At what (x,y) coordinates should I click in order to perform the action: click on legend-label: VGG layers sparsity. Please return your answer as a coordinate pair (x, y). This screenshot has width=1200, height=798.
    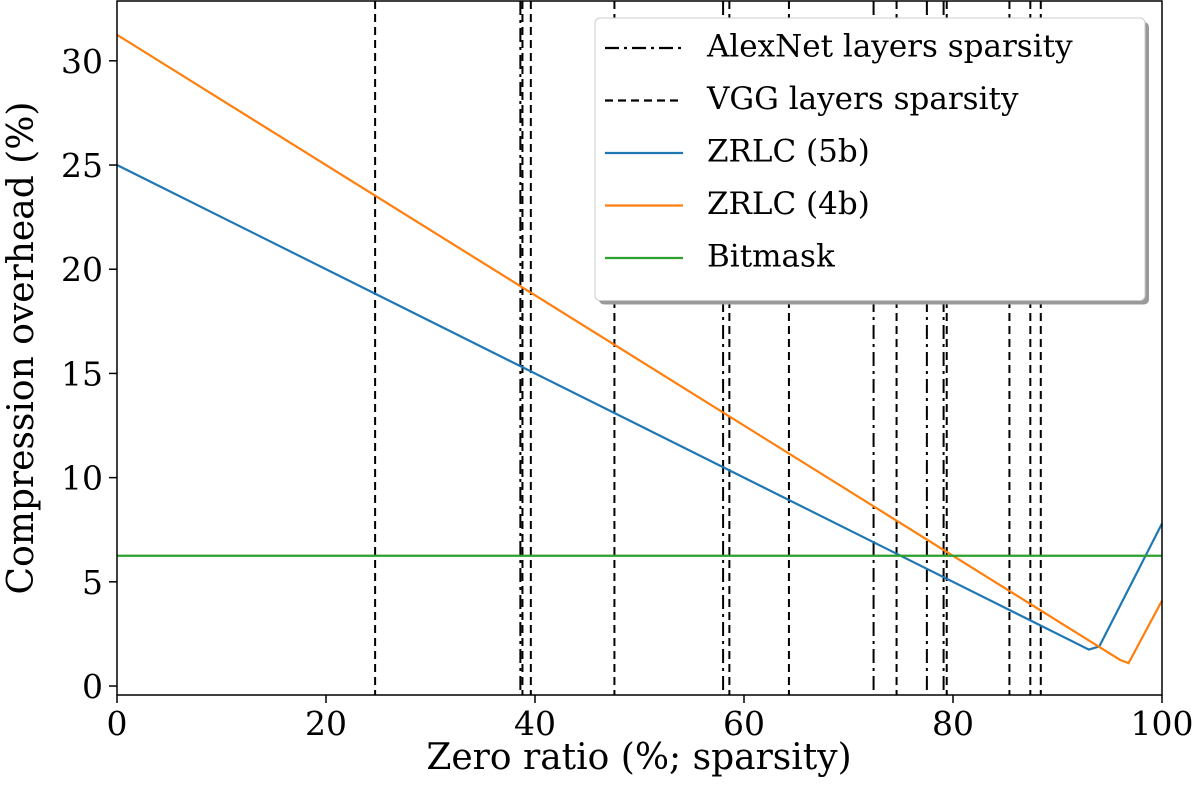
    Looking at the image, I should click on (862, 99).